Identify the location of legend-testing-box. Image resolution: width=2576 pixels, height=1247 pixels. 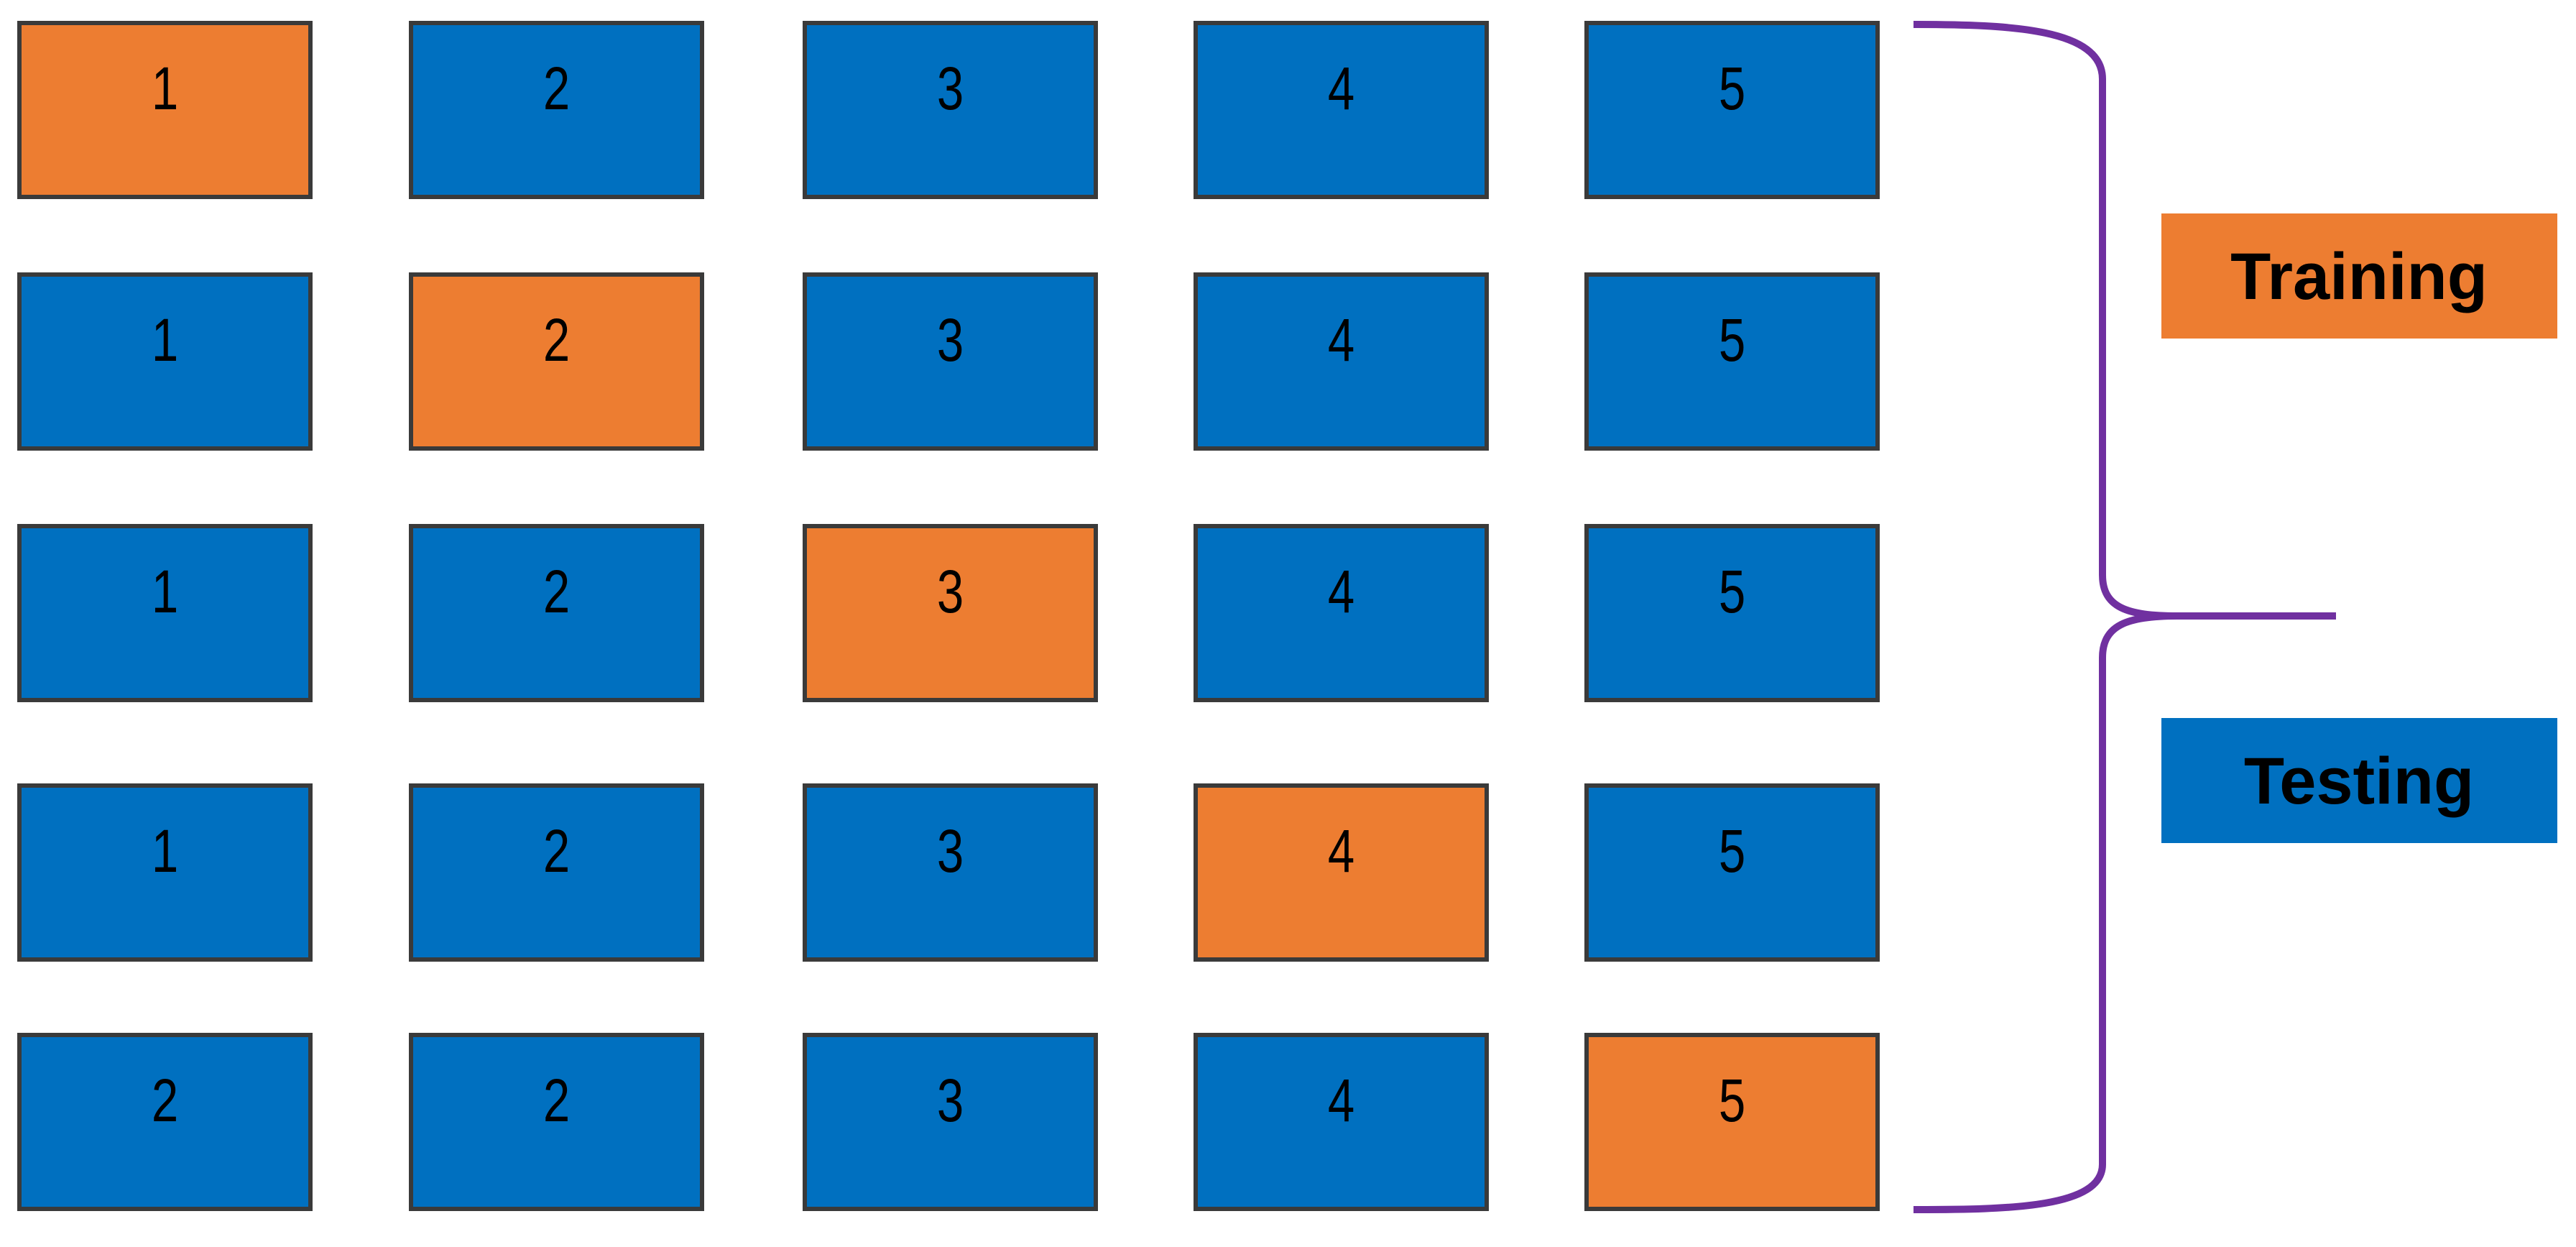
(2359, 781).